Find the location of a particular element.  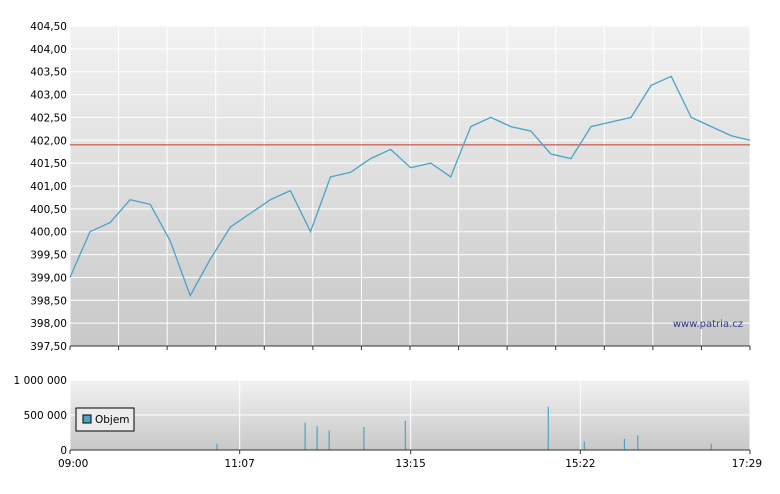

volume-bars is located at coordinates (464, 428).